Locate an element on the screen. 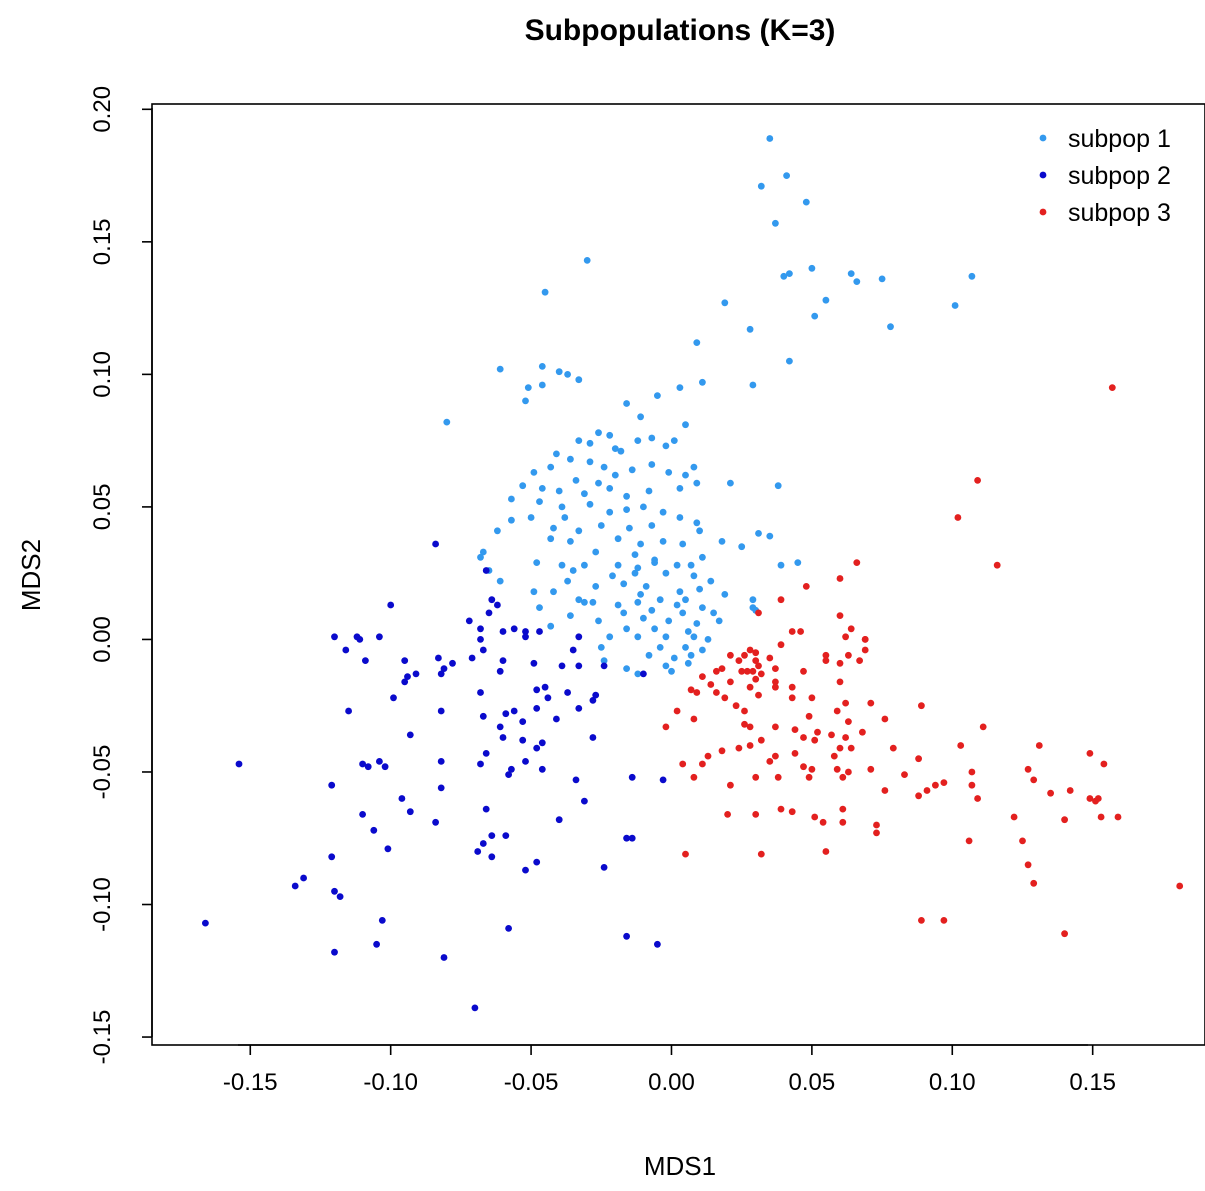  x-tick-label: 0.10 is located at coordinates (952, 1082).